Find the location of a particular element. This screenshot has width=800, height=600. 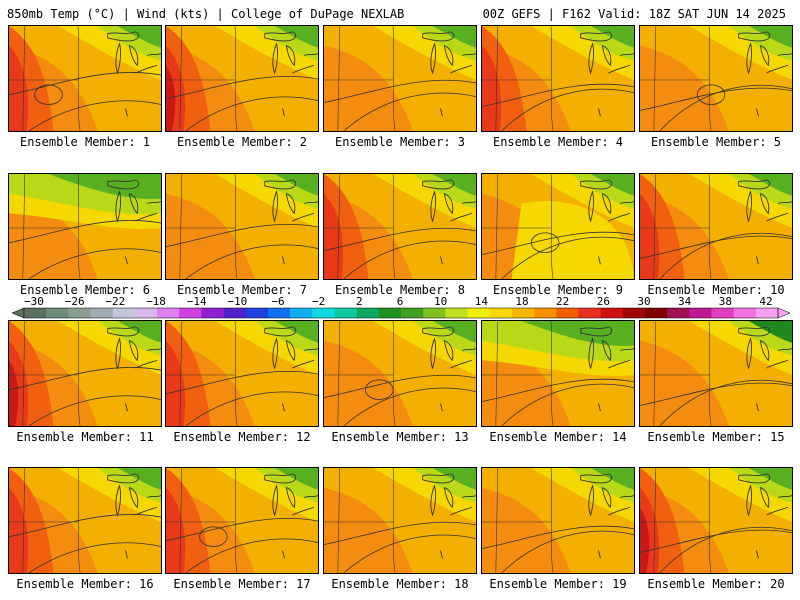

temperature-colorbar is located at coordinates (401, 313).